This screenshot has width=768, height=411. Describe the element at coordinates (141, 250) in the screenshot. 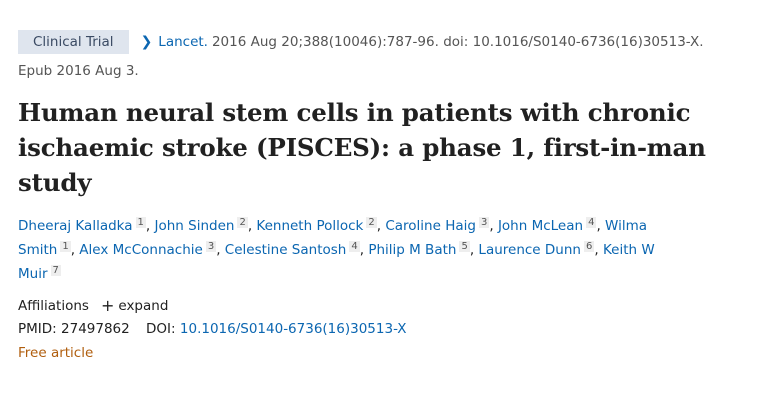

I see `author-link: Alex McConnachie` at that location.